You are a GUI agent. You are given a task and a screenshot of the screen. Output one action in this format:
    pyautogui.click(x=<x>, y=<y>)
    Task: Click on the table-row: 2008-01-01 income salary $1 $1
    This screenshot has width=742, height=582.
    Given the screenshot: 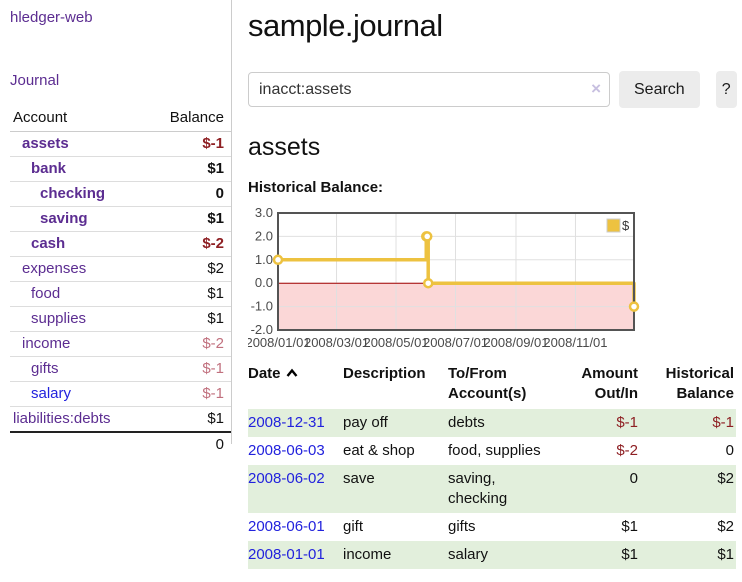 What is the action you would take?
    pyautogui.click(x=492, y=555)
    